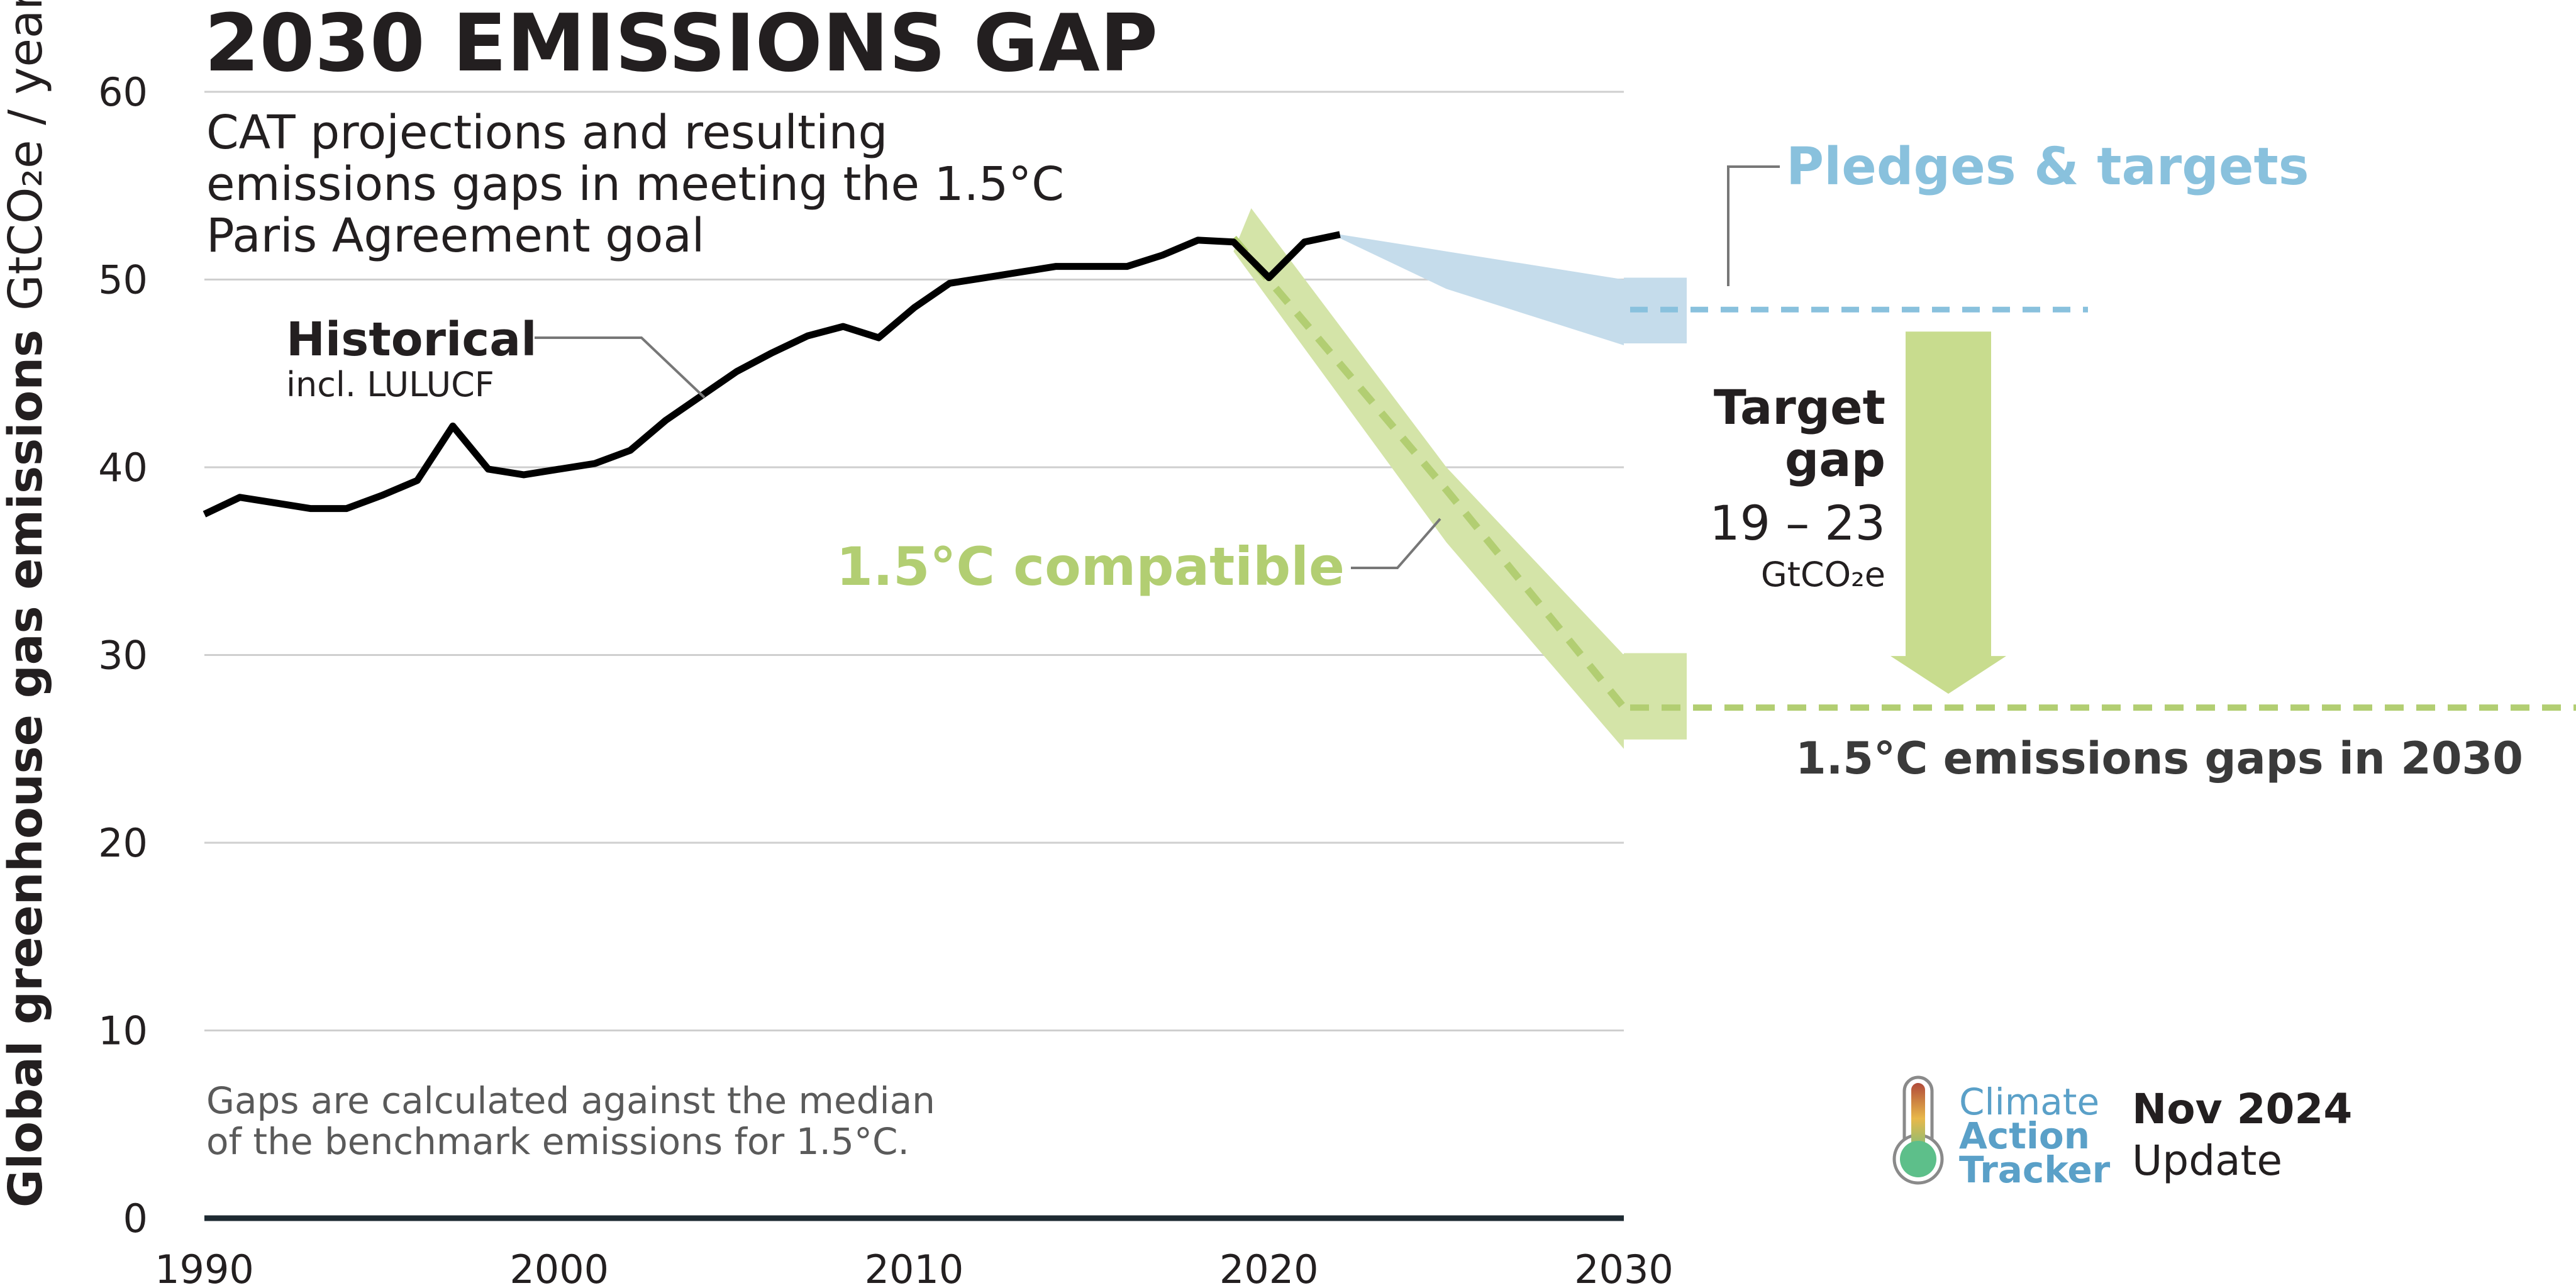 This screenshot has height=1288, width=2576. What do you see at coordinates (1655, 696) in the screenshot?
I see `compatible-2030-range` at bounding box center [1655, 696].